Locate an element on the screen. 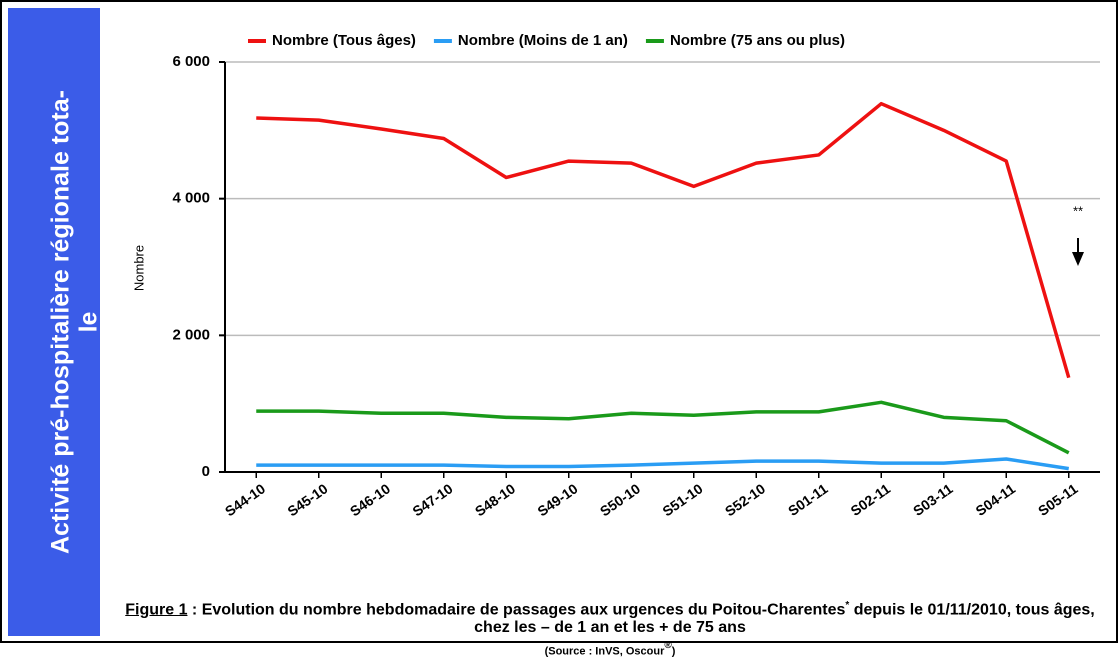  legend-label: Nombre (75 ans ou plus) is located at coordinates (757, 40).